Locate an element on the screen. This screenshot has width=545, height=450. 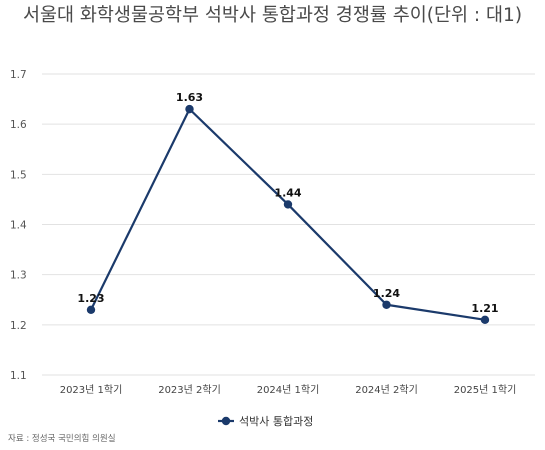
data-label: 1.21 is located at coordinates (484, 308).